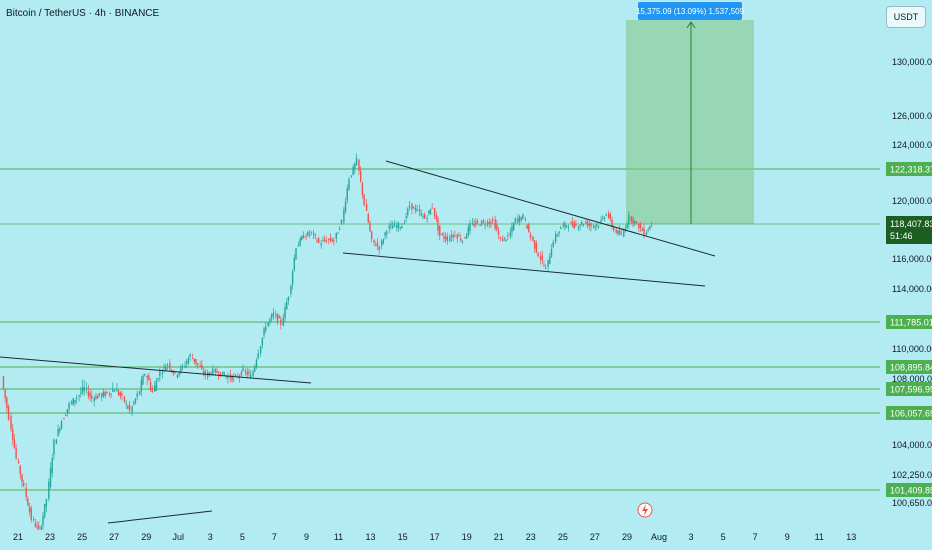  What do you see at coordinates (755, 537) in the screenshot?
I see `x-tick-label: 7` at bounding box center [755, 537].